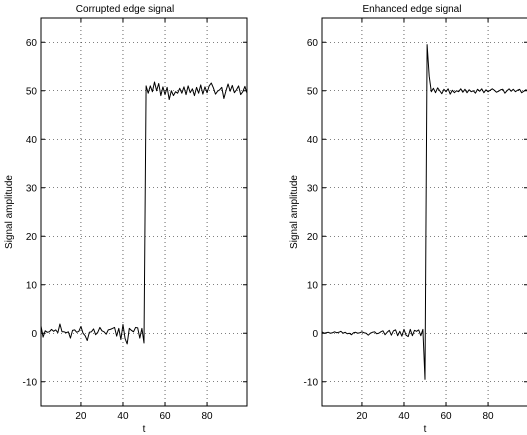  I want to click on plot-title: Enhanced edge signal, so click(412, 9).